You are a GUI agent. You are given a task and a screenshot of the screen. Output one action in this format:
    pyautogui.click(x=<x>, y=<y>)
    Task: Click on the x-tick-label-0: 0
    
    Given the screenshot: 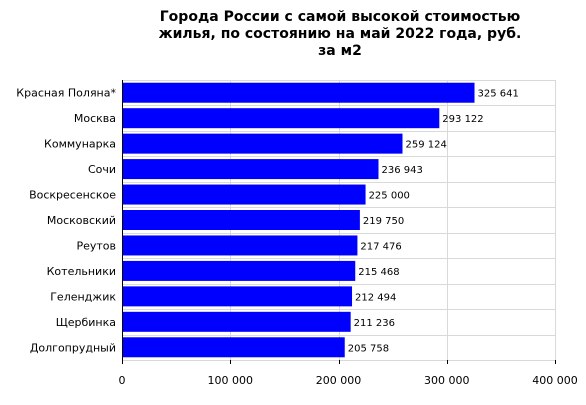 What is the action you would take?
    pyautogui.click(x=122, y=380)
    